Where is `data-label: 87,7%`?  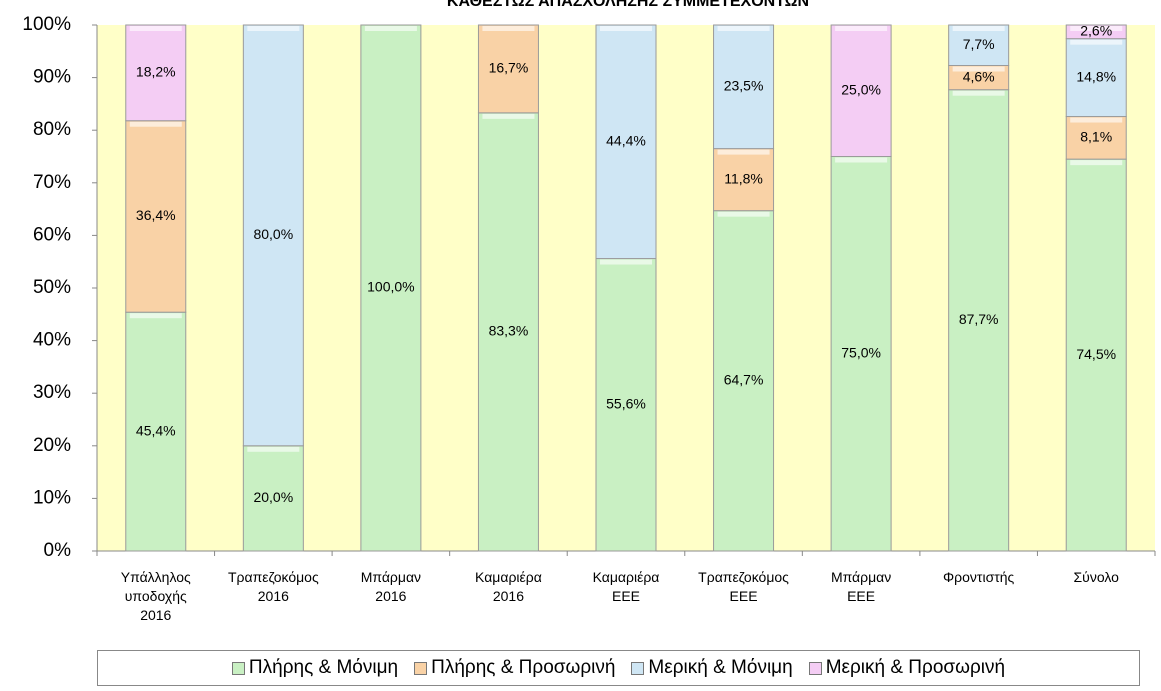 data-label: 87,7% is located at coordinates (979, 319).